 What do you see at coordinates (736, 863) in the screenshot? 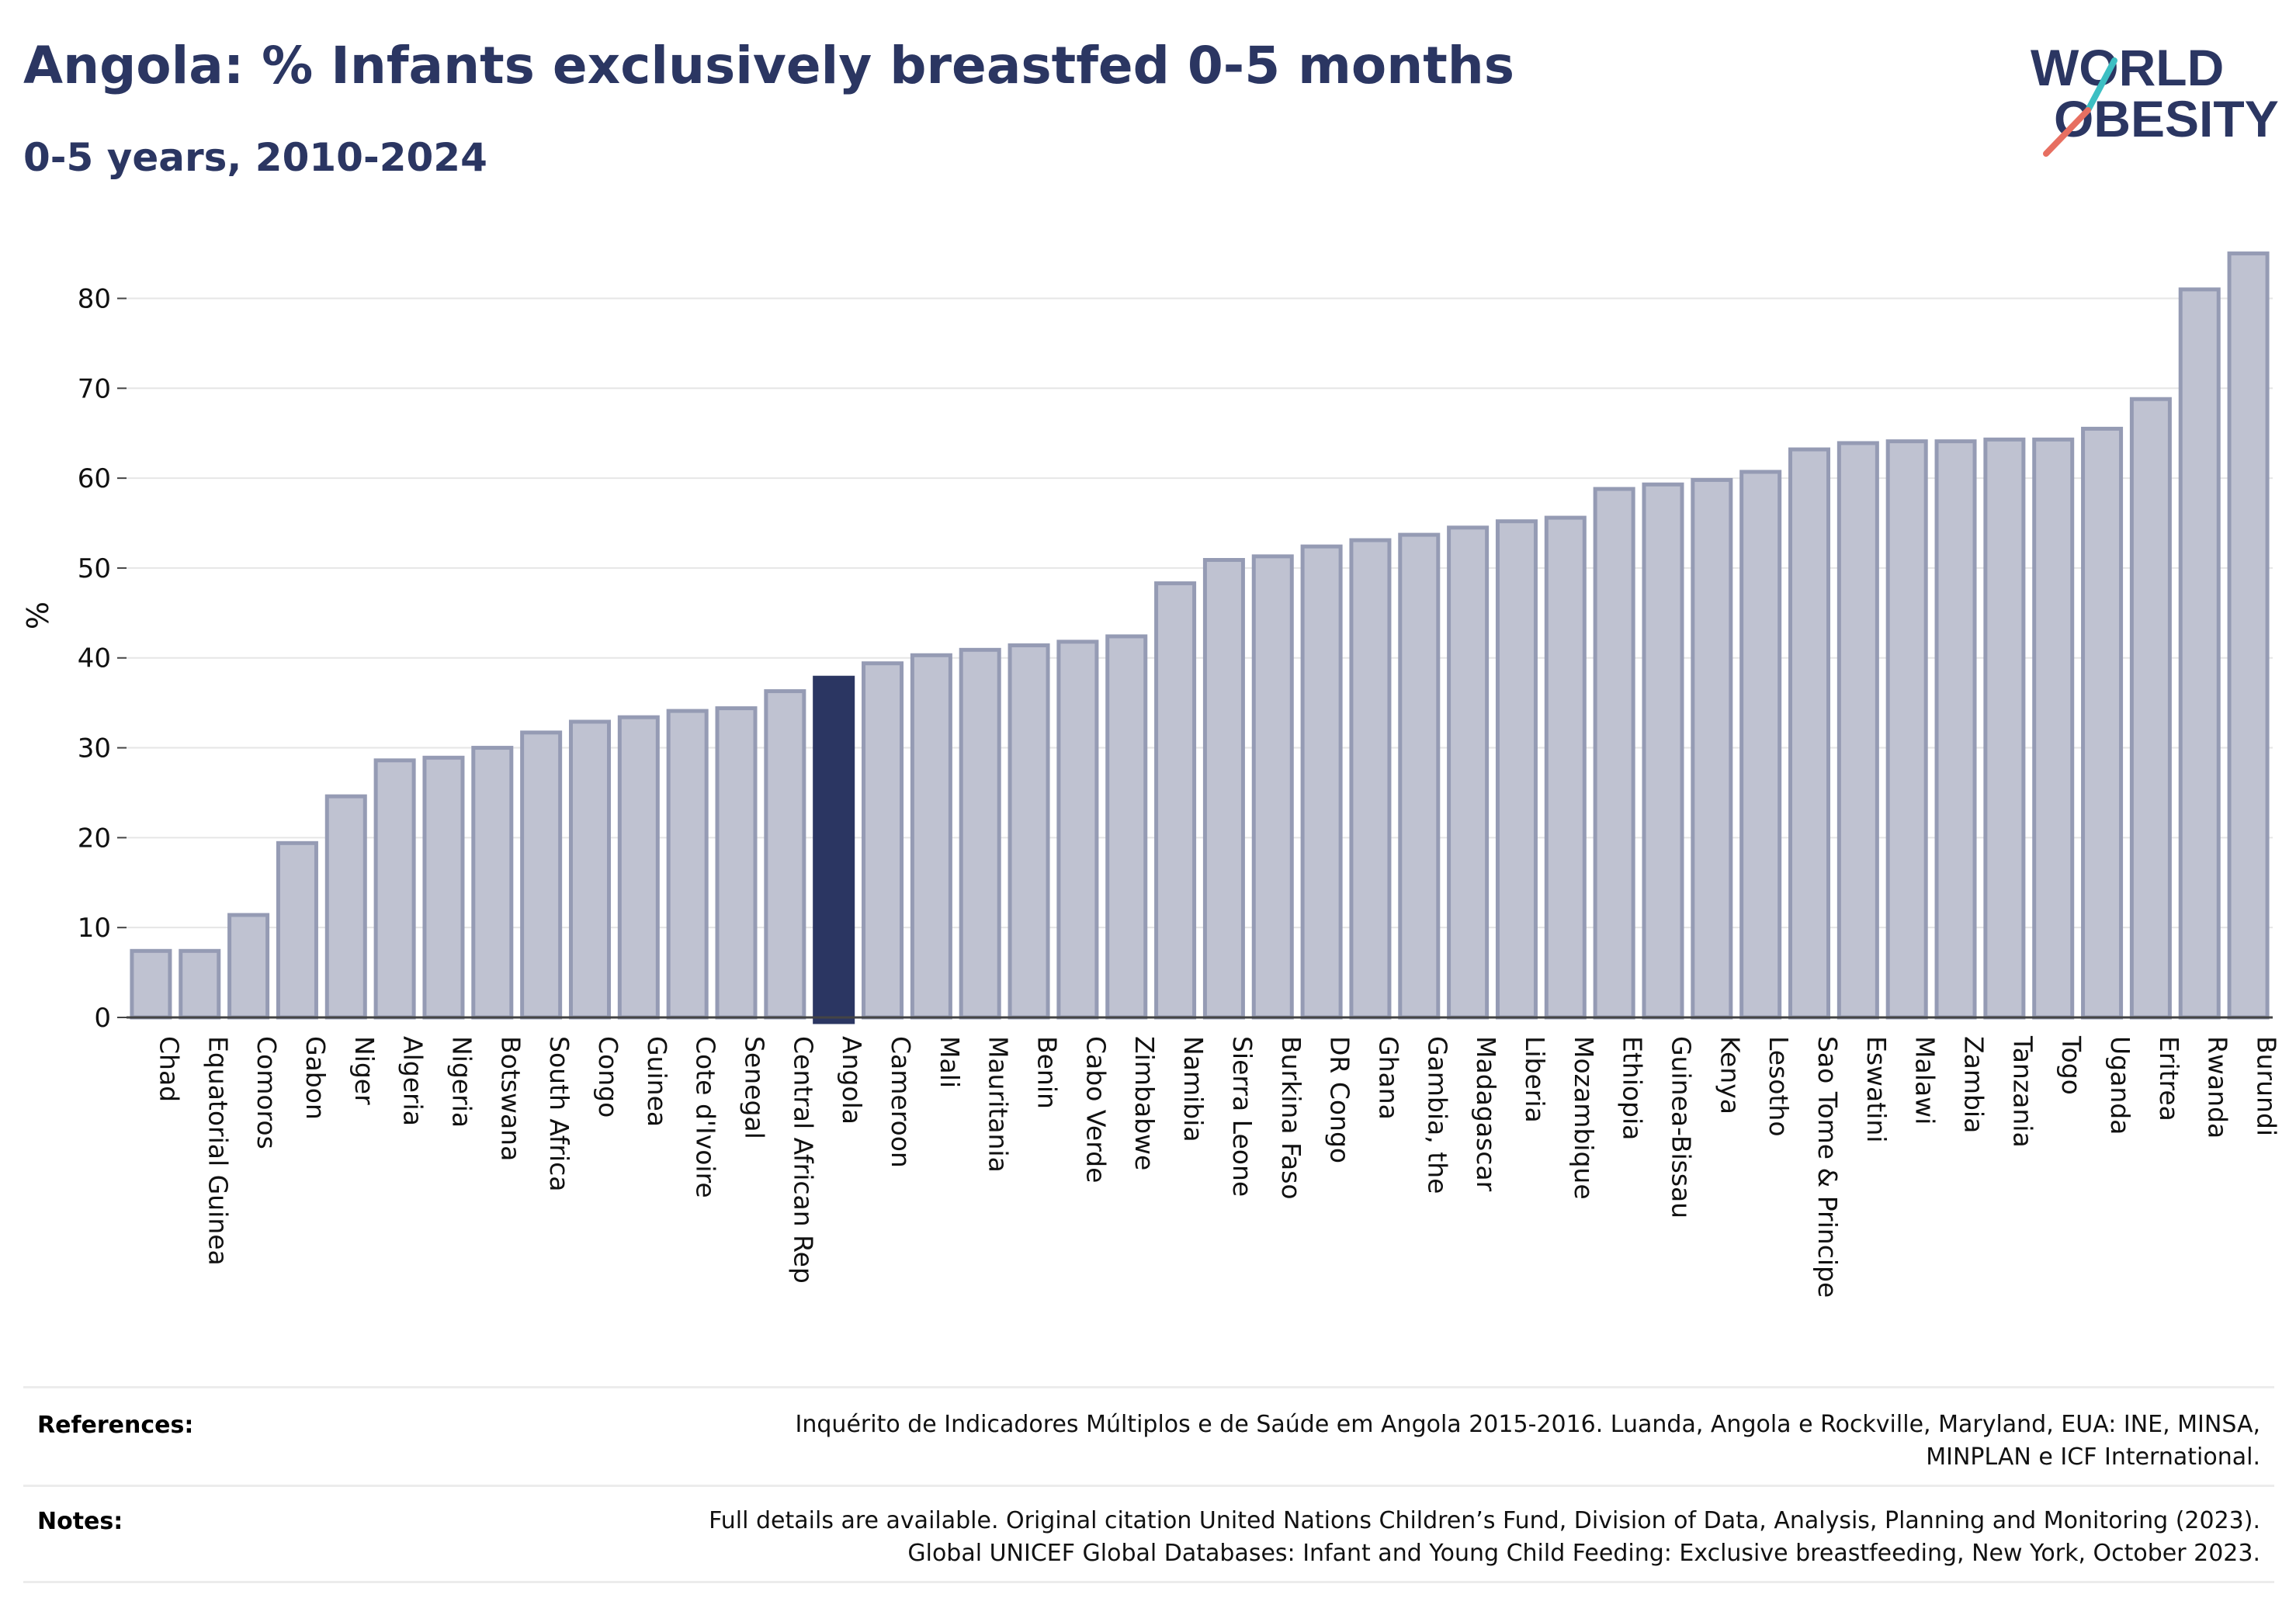
I see `bar-senegal` at bounding box center [736, 863].